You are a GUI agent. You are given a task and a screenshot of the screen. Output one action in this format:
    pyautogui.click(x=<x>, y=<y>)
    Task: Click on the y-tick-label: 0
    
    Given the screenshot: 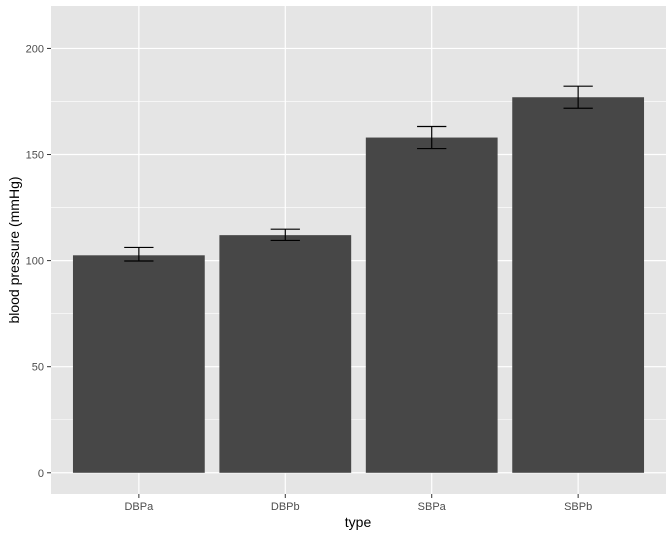 What is the action you would take?
    pyautogui.click(x=41, y=474)
    